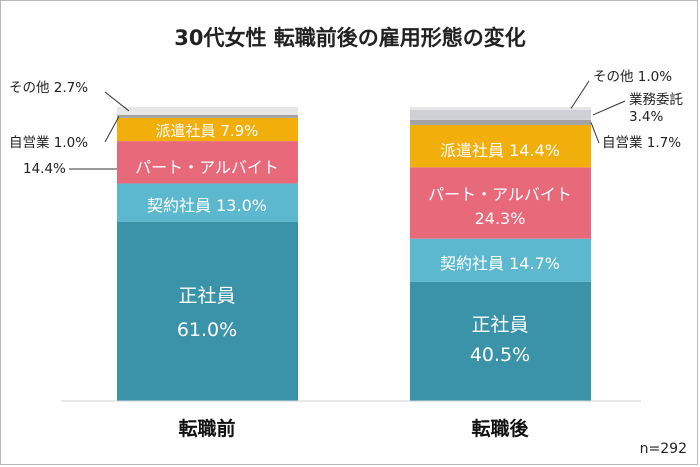 This screenshot has height=467, width=700. Describe the element at coordinates (500, 263) in the screenshot. I see `label-after-keiyaku: 契約社員 14.7%` at that location.